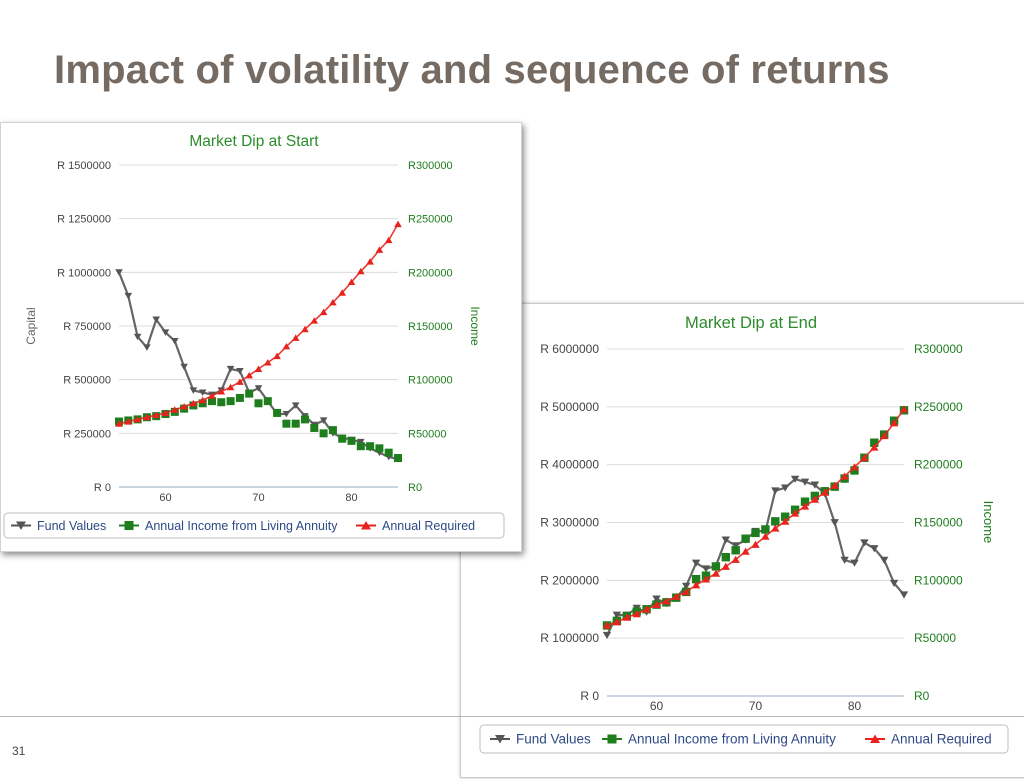 This screenshot has height=779, width=1024. What do you see at coordinates (657, 706) in the screenshot?
I see `x-tick-label: 60` at bounding box center [657, 706].